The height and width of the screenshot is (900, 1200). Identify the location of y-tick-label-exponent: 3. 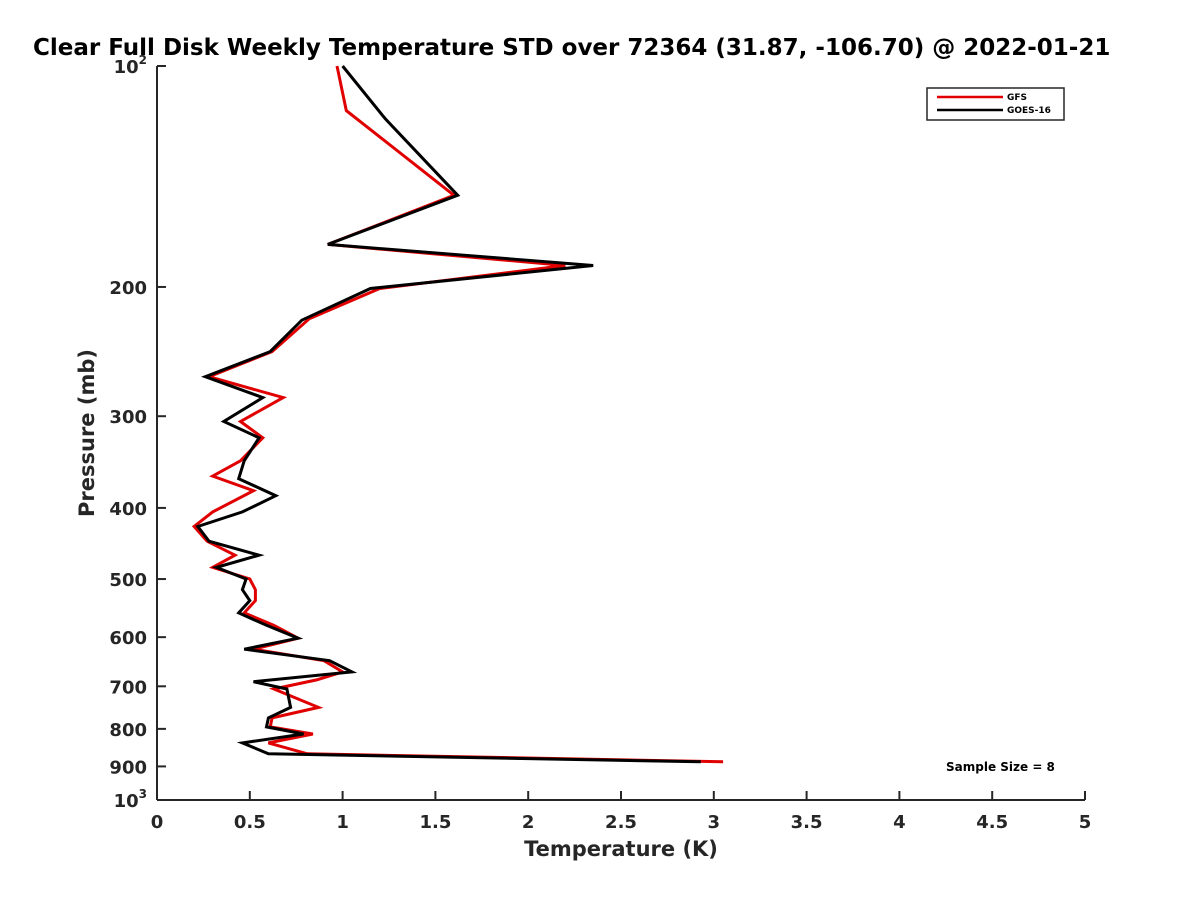
(143, 794).